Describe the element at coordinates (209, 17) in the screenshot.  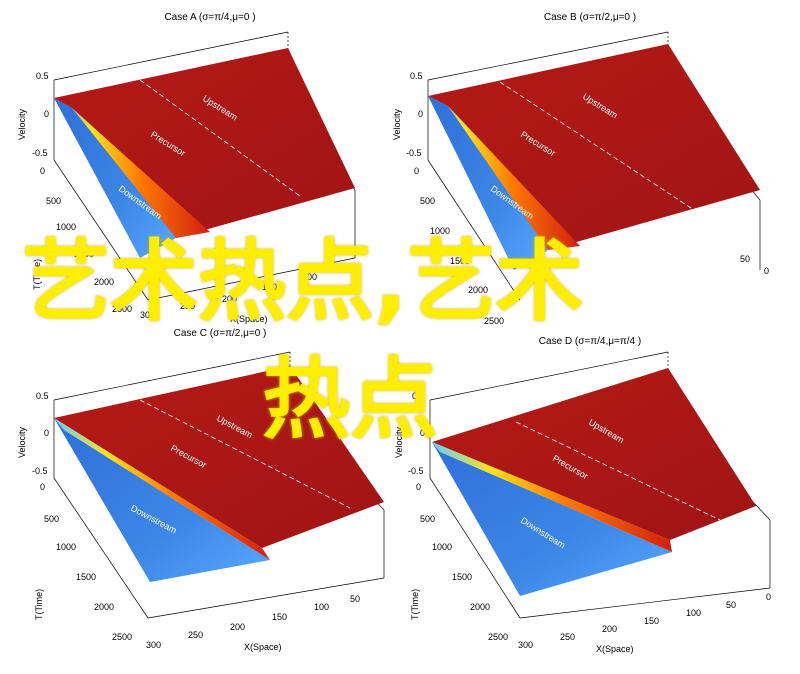
I see `panel-title: Case A (σ=π/4,μ=0 )` at that location.